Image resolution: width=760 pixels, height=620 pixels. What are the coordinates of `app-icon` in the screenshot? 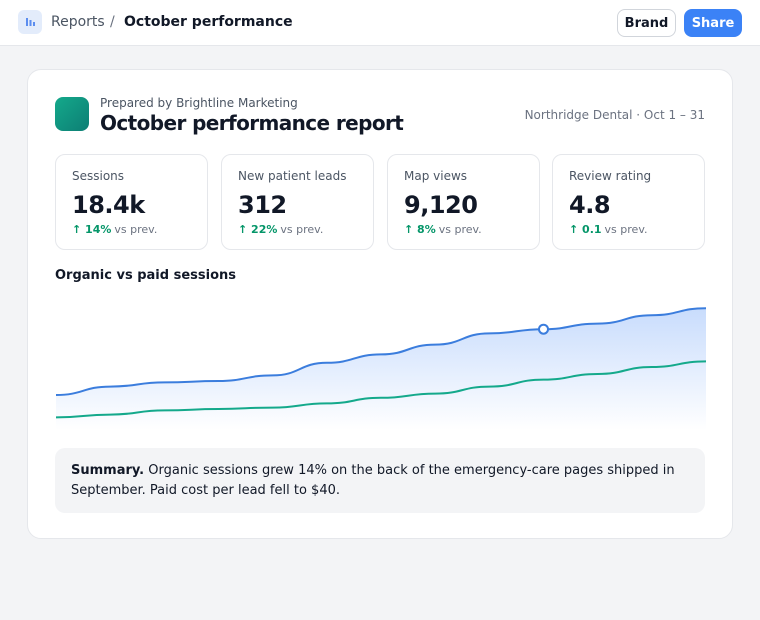 It's located at (30, 22).